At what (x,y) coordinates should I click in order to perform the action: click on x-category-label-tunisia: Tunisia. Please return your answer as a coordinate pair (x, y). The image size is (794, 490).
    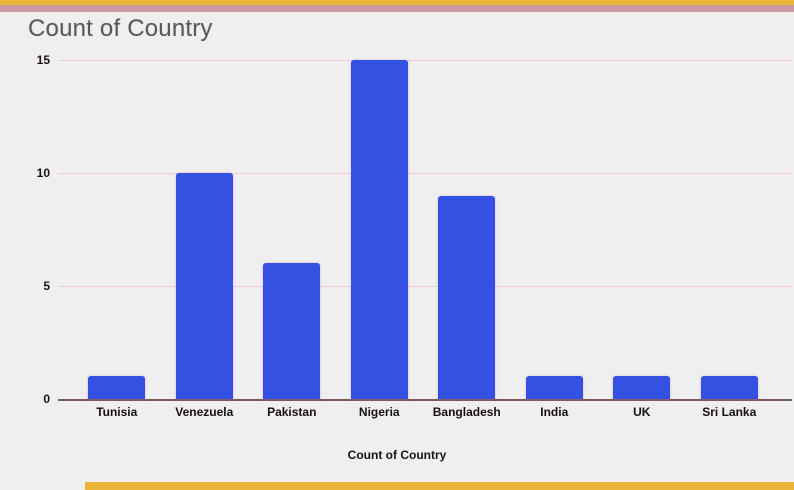
    Looking at the image, I should click on (117, 412).